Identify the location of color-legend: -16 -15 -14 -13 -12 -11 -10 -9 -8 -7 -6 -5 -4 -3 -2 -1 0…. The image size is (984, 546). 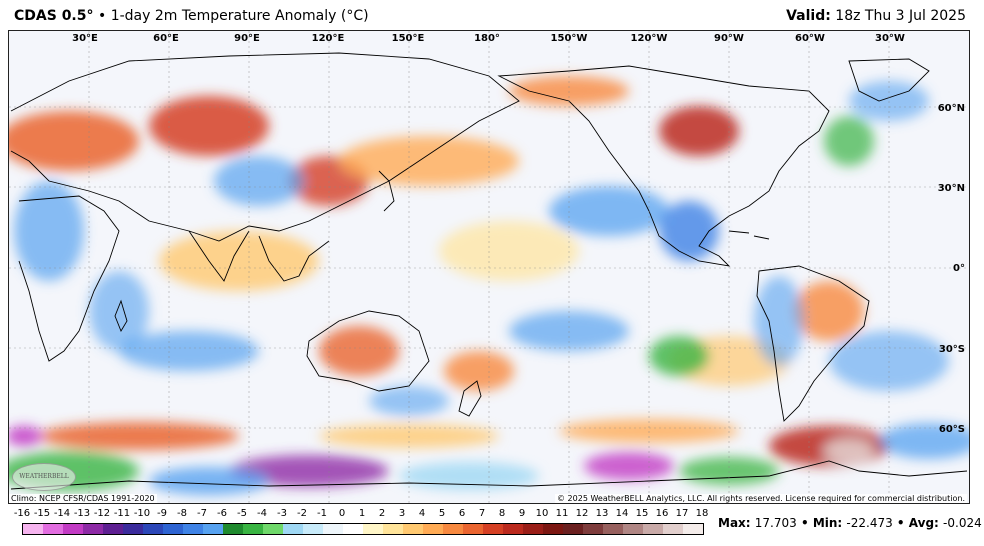
(361, 526).